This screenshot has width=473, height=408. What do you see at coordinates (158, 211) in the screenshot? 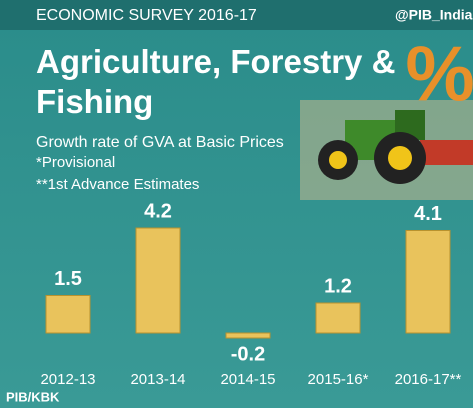
I see `value-label: 4.2` at bounding box center [158, 211].